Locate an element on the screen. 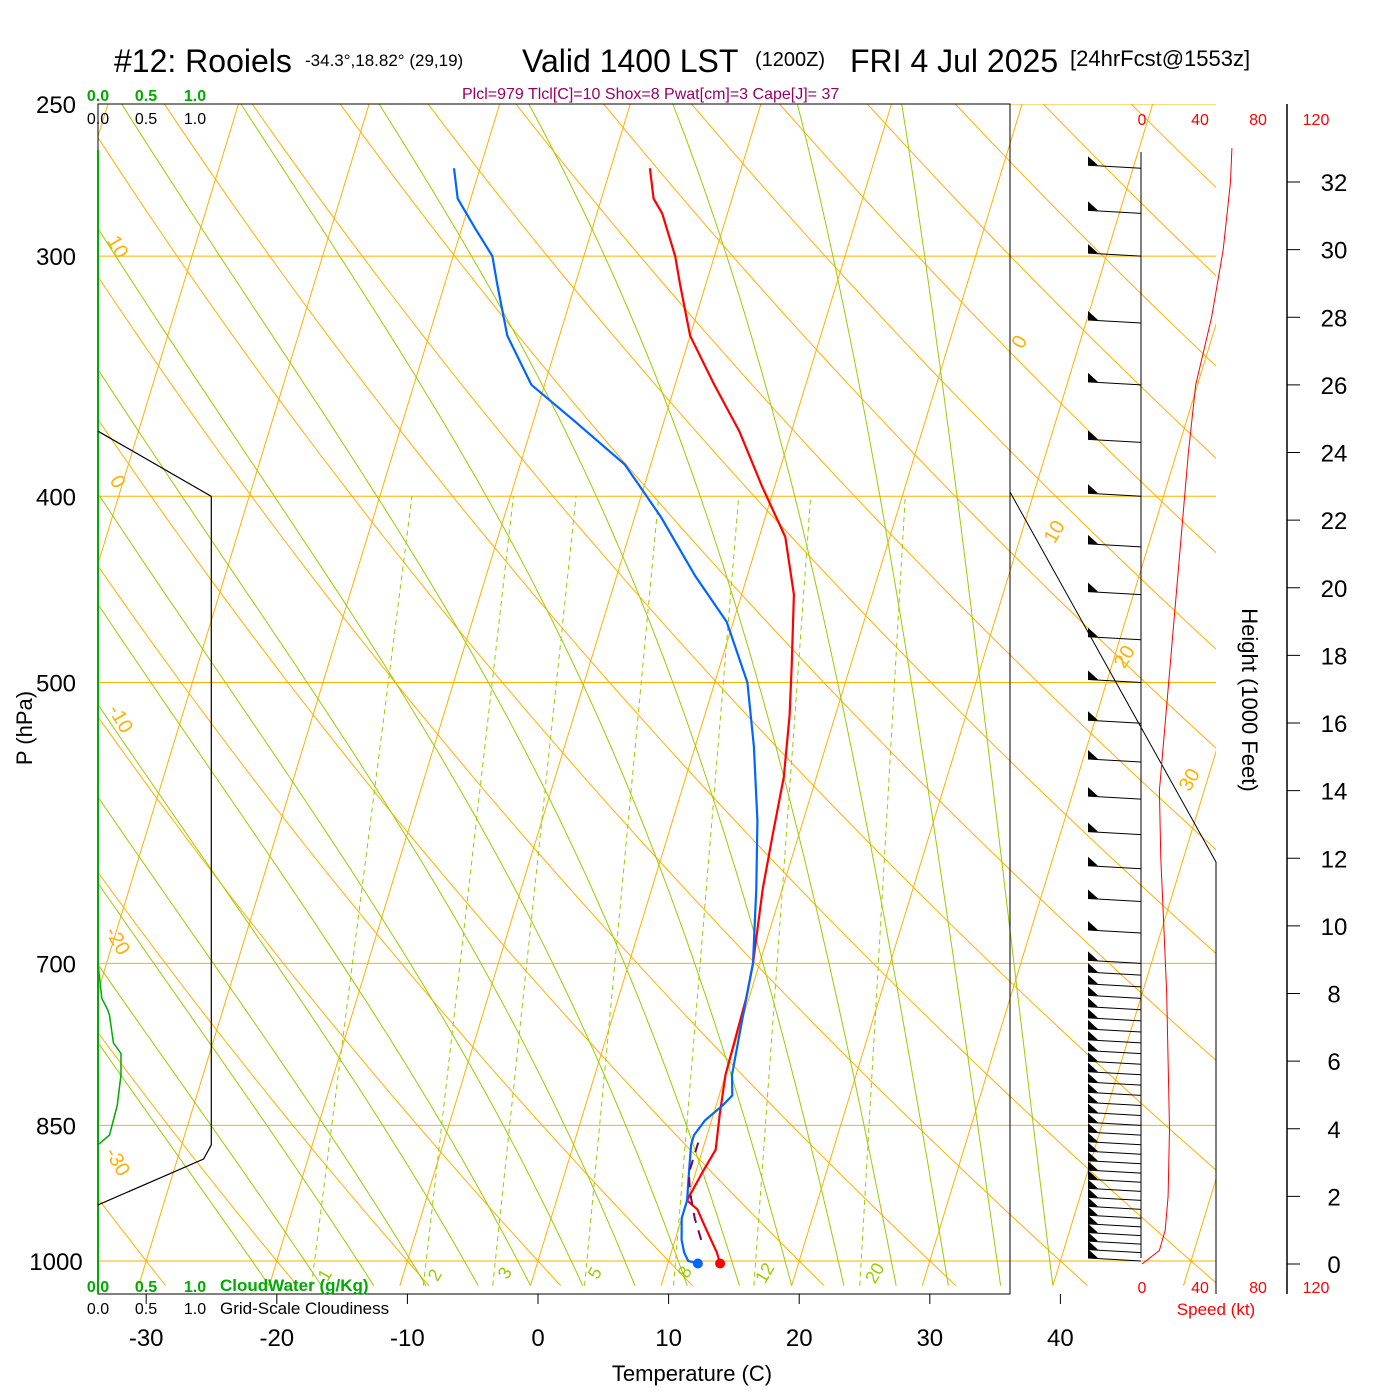 The image size is (1400, 1400). zulu-time: (1200Z) is located at coordinates (790, 60).